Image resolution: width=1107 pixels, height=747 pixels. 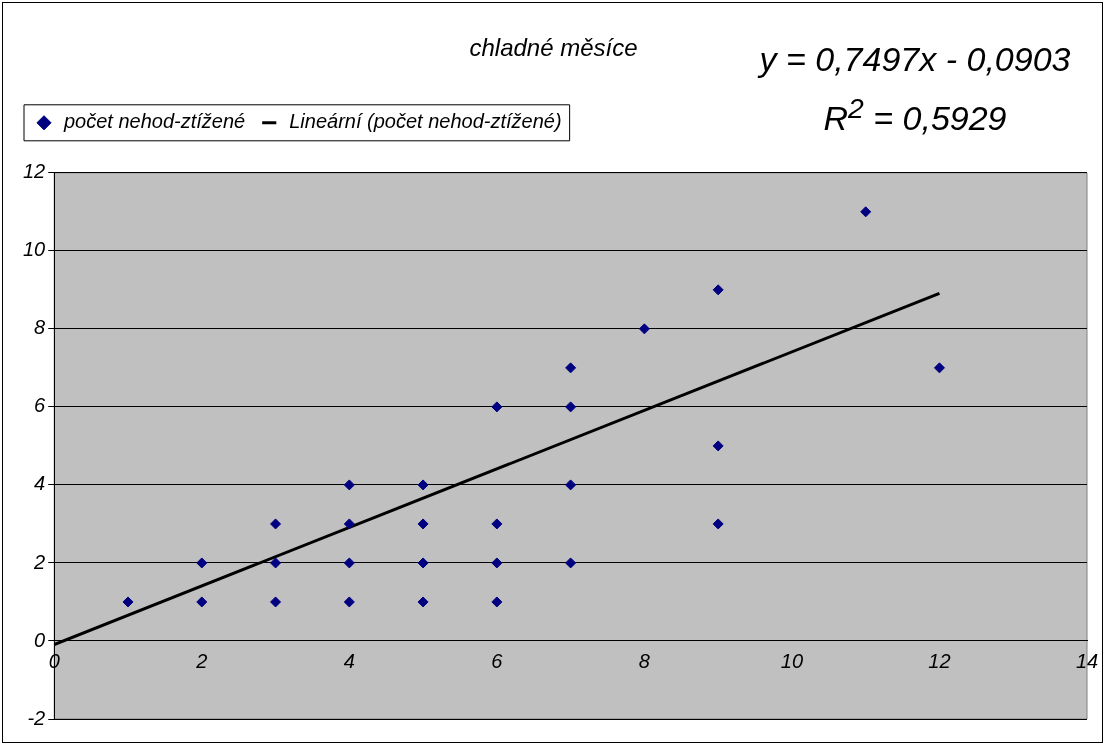 I want to click on x-tick-label: 14, so click(x=1087, y=660).